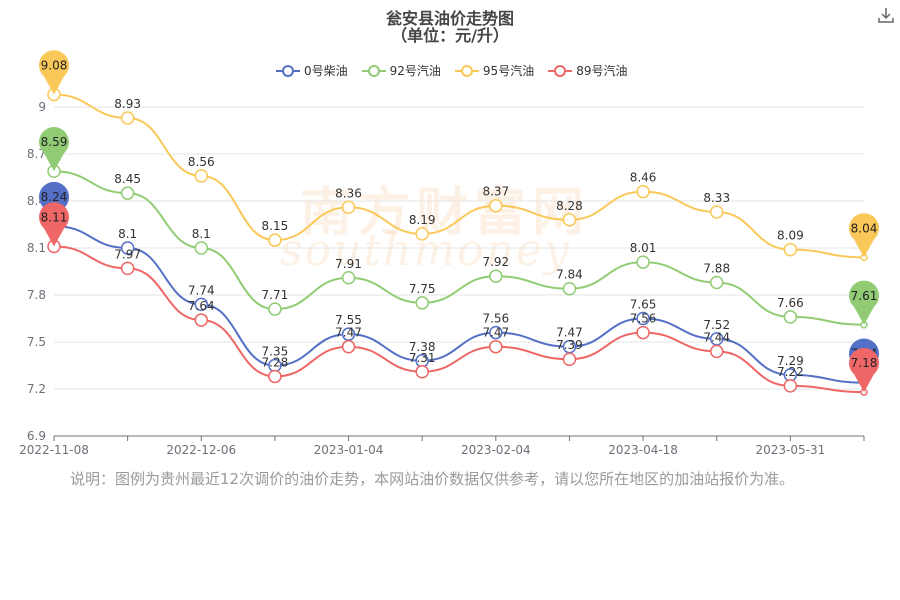 Image resolution: width=900 pixels, height=600 pixels. Describe the element at coordinates (886, 15) in the screenshot. I see `download-icon` at that location.